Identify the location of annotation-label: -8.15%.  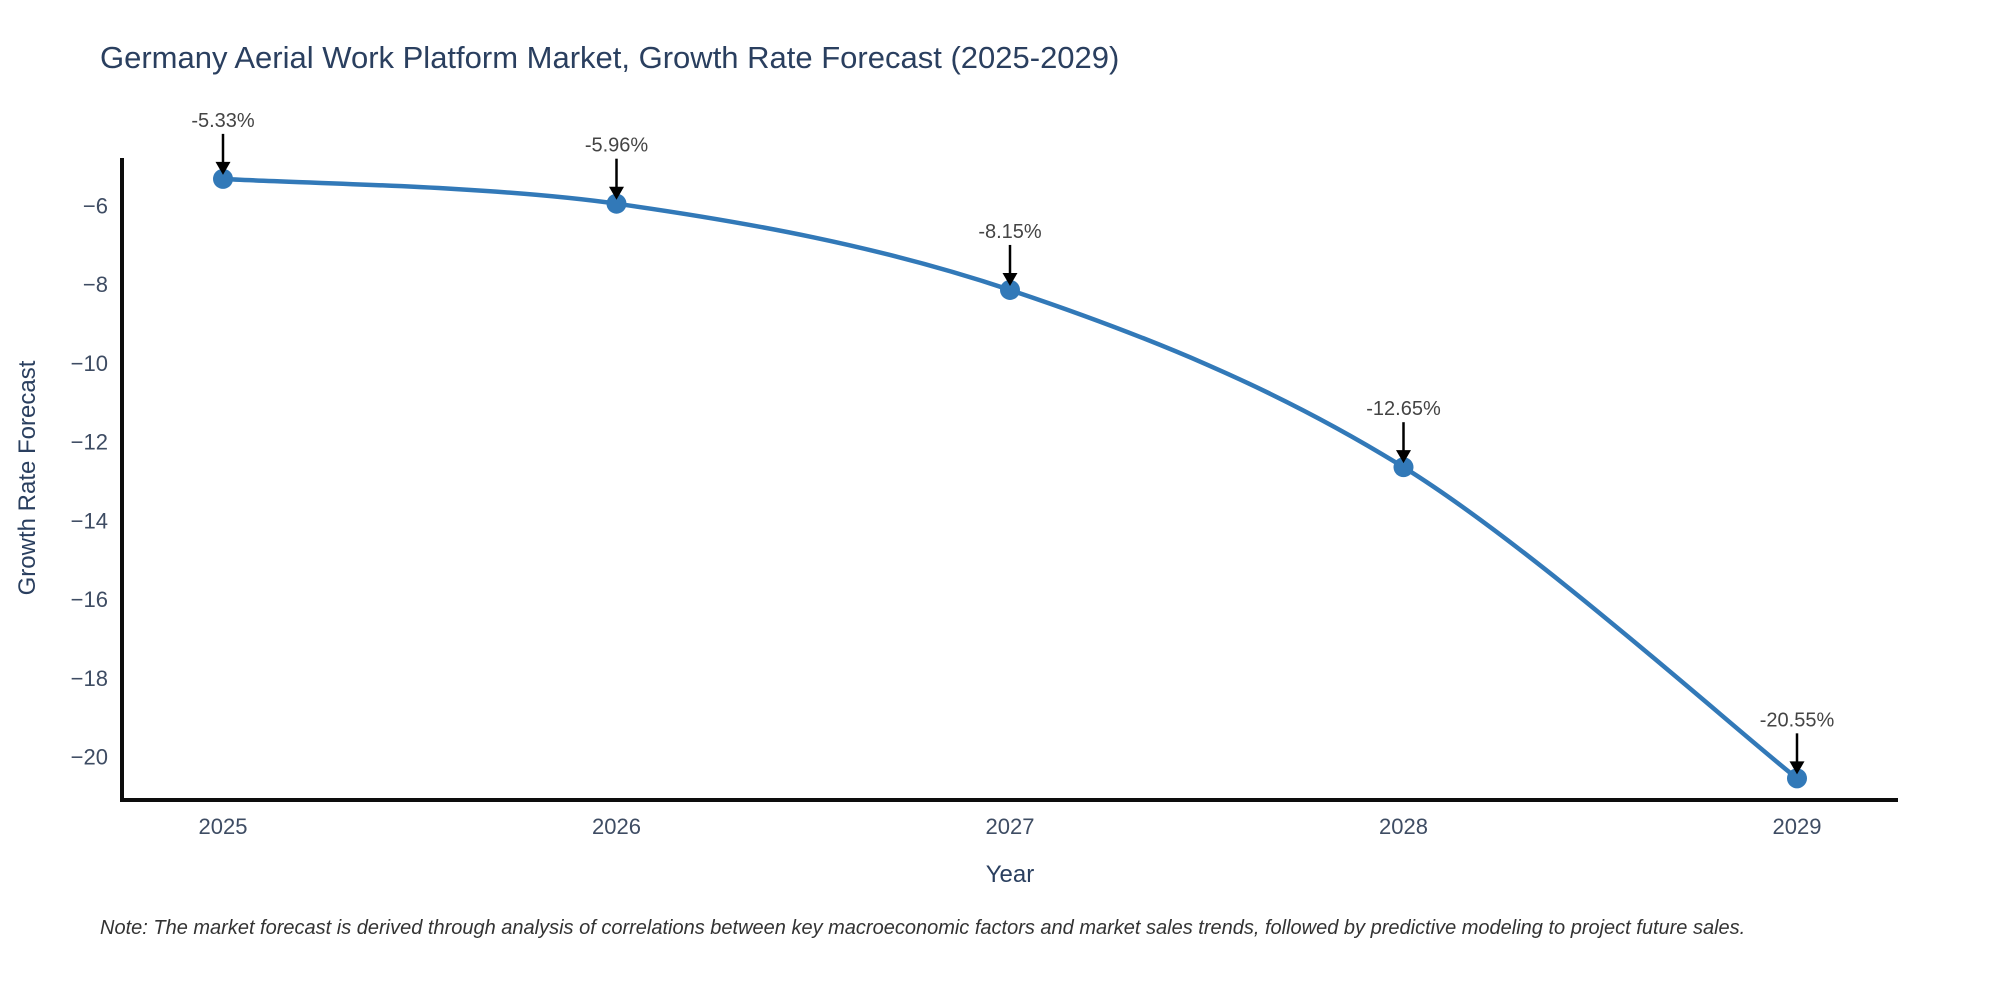
(1010, 232).